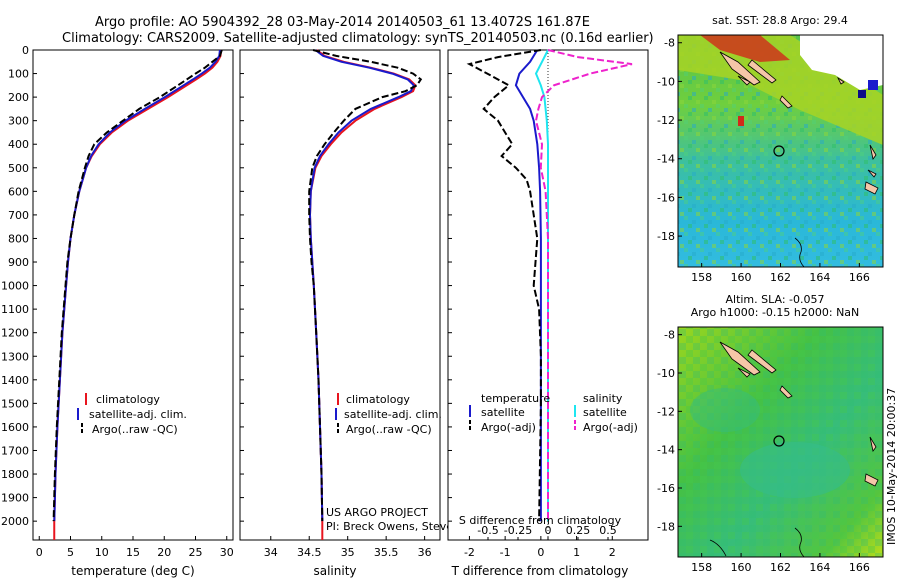 The image size is (900, 580). I want to click on sst-land-vanuatu, so click(871, 169).